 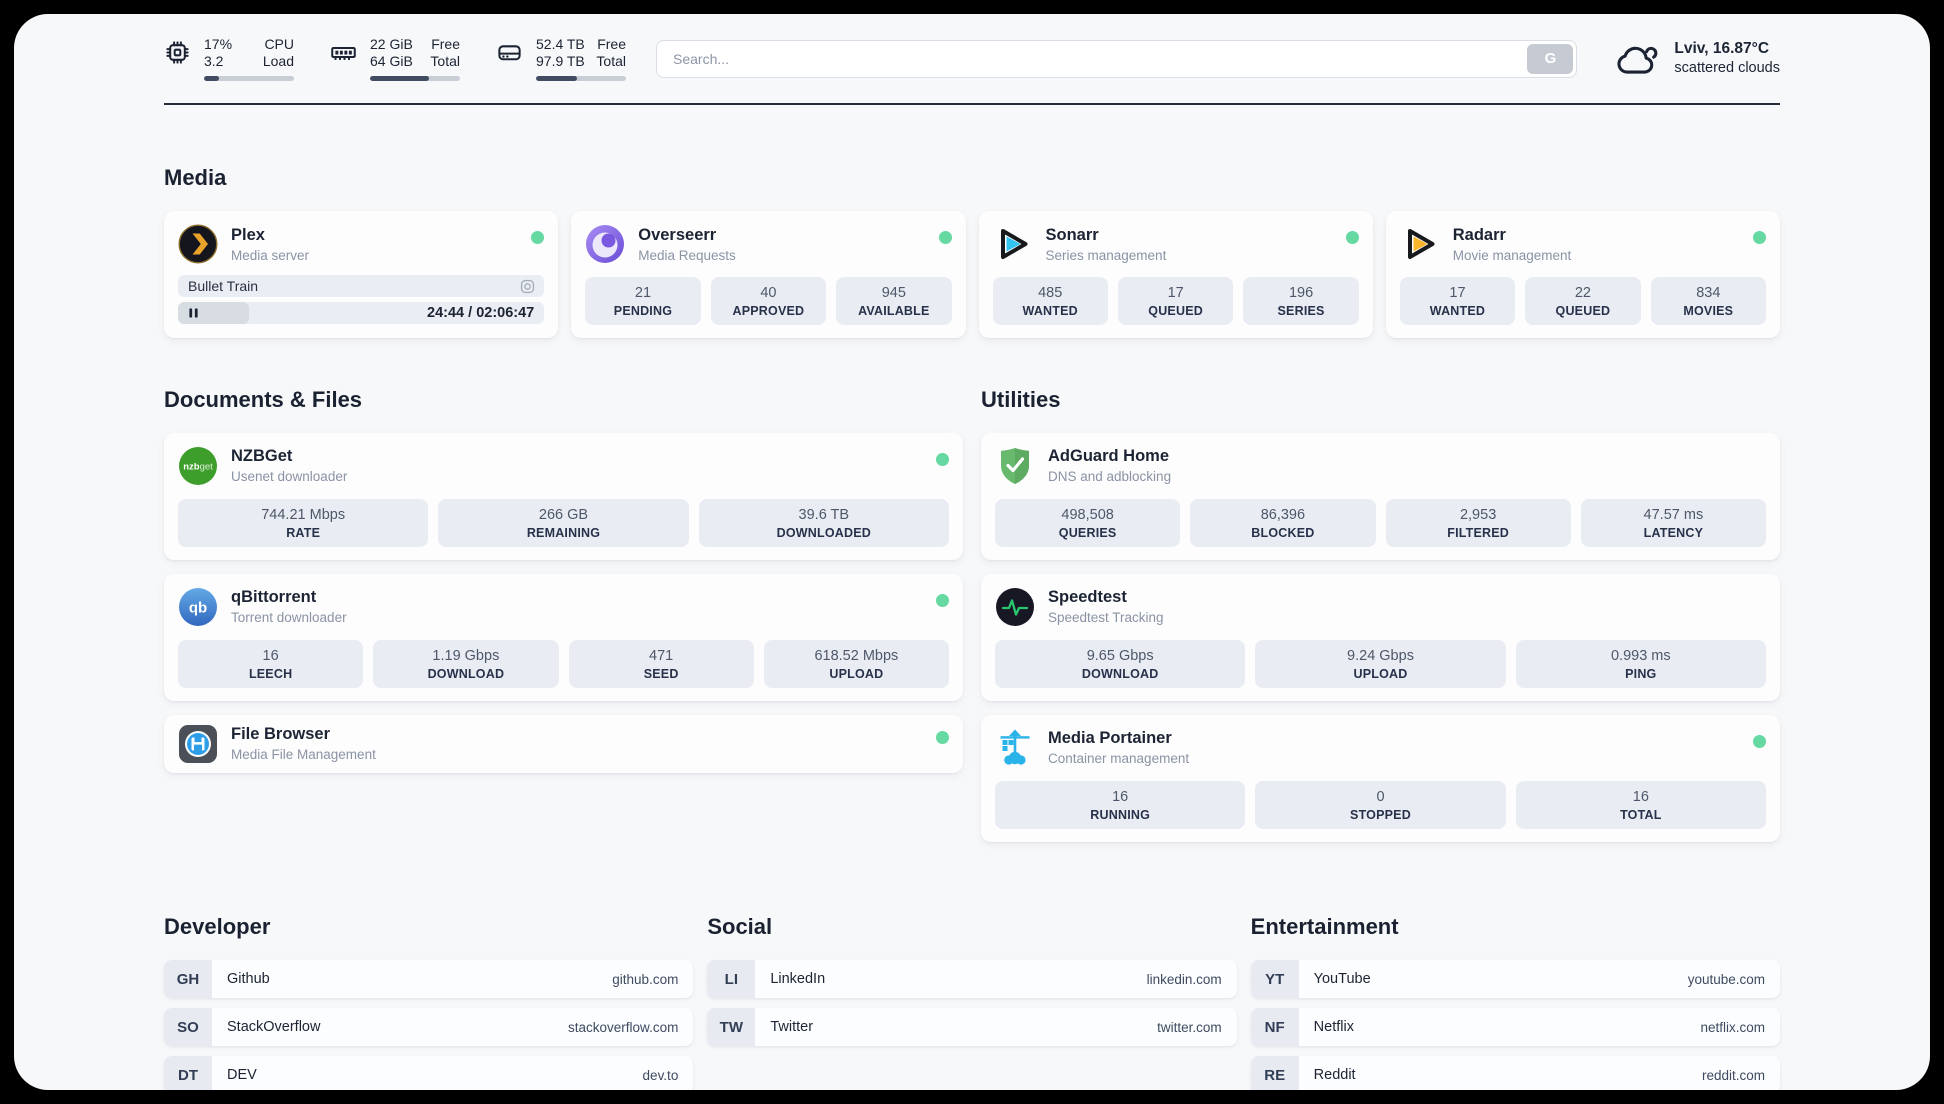 I want to click on bookmark-url: linkedin.com, so click(x=1184, y=979).